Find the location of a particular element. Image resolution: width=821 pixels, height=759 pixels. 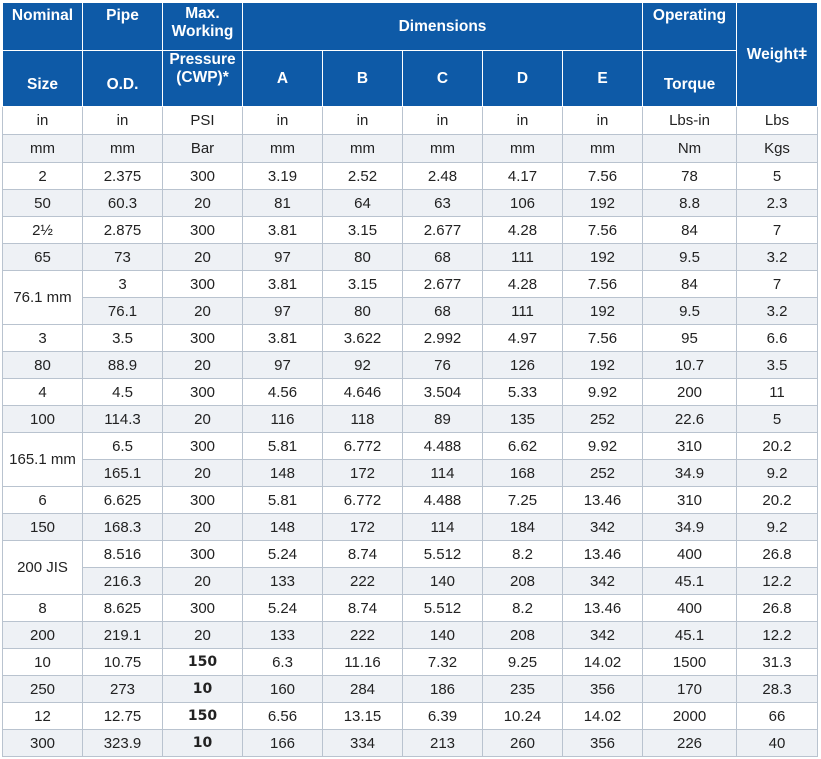

table-cell: 14.02 is located at coordinates (602, 716).